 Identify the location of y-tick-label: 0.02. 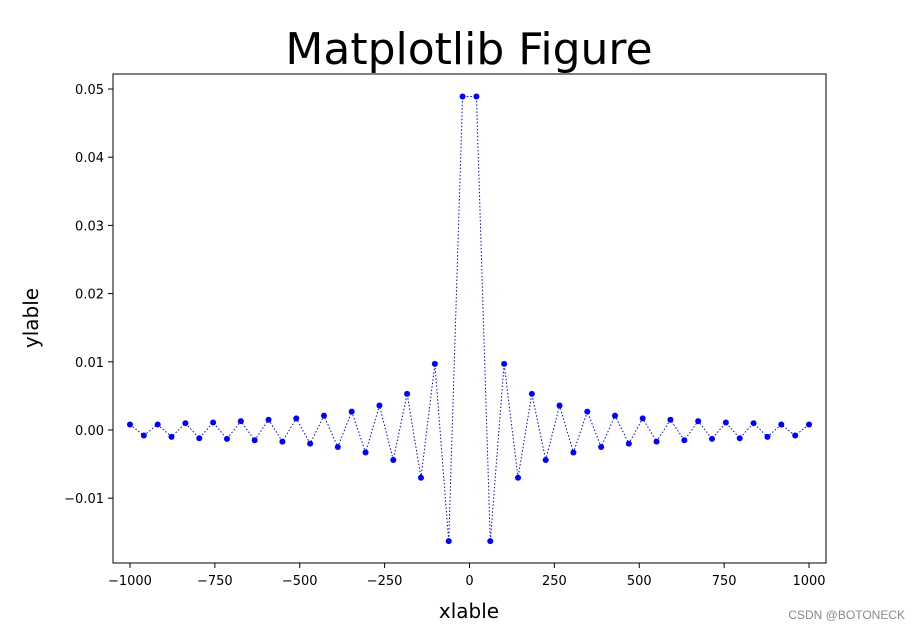
(89, 295).